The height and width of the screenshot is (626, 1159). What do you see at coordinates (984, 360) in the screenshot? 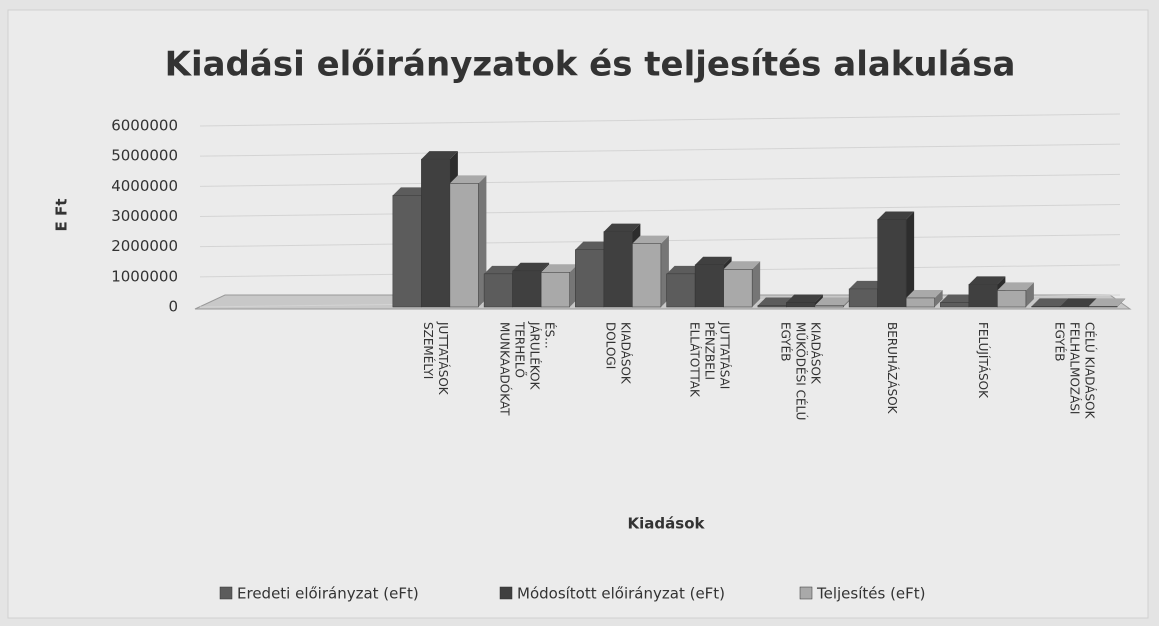
I see `x-tick-label: FELÚJÍTÁSOK` at bounding box center [984, 360].